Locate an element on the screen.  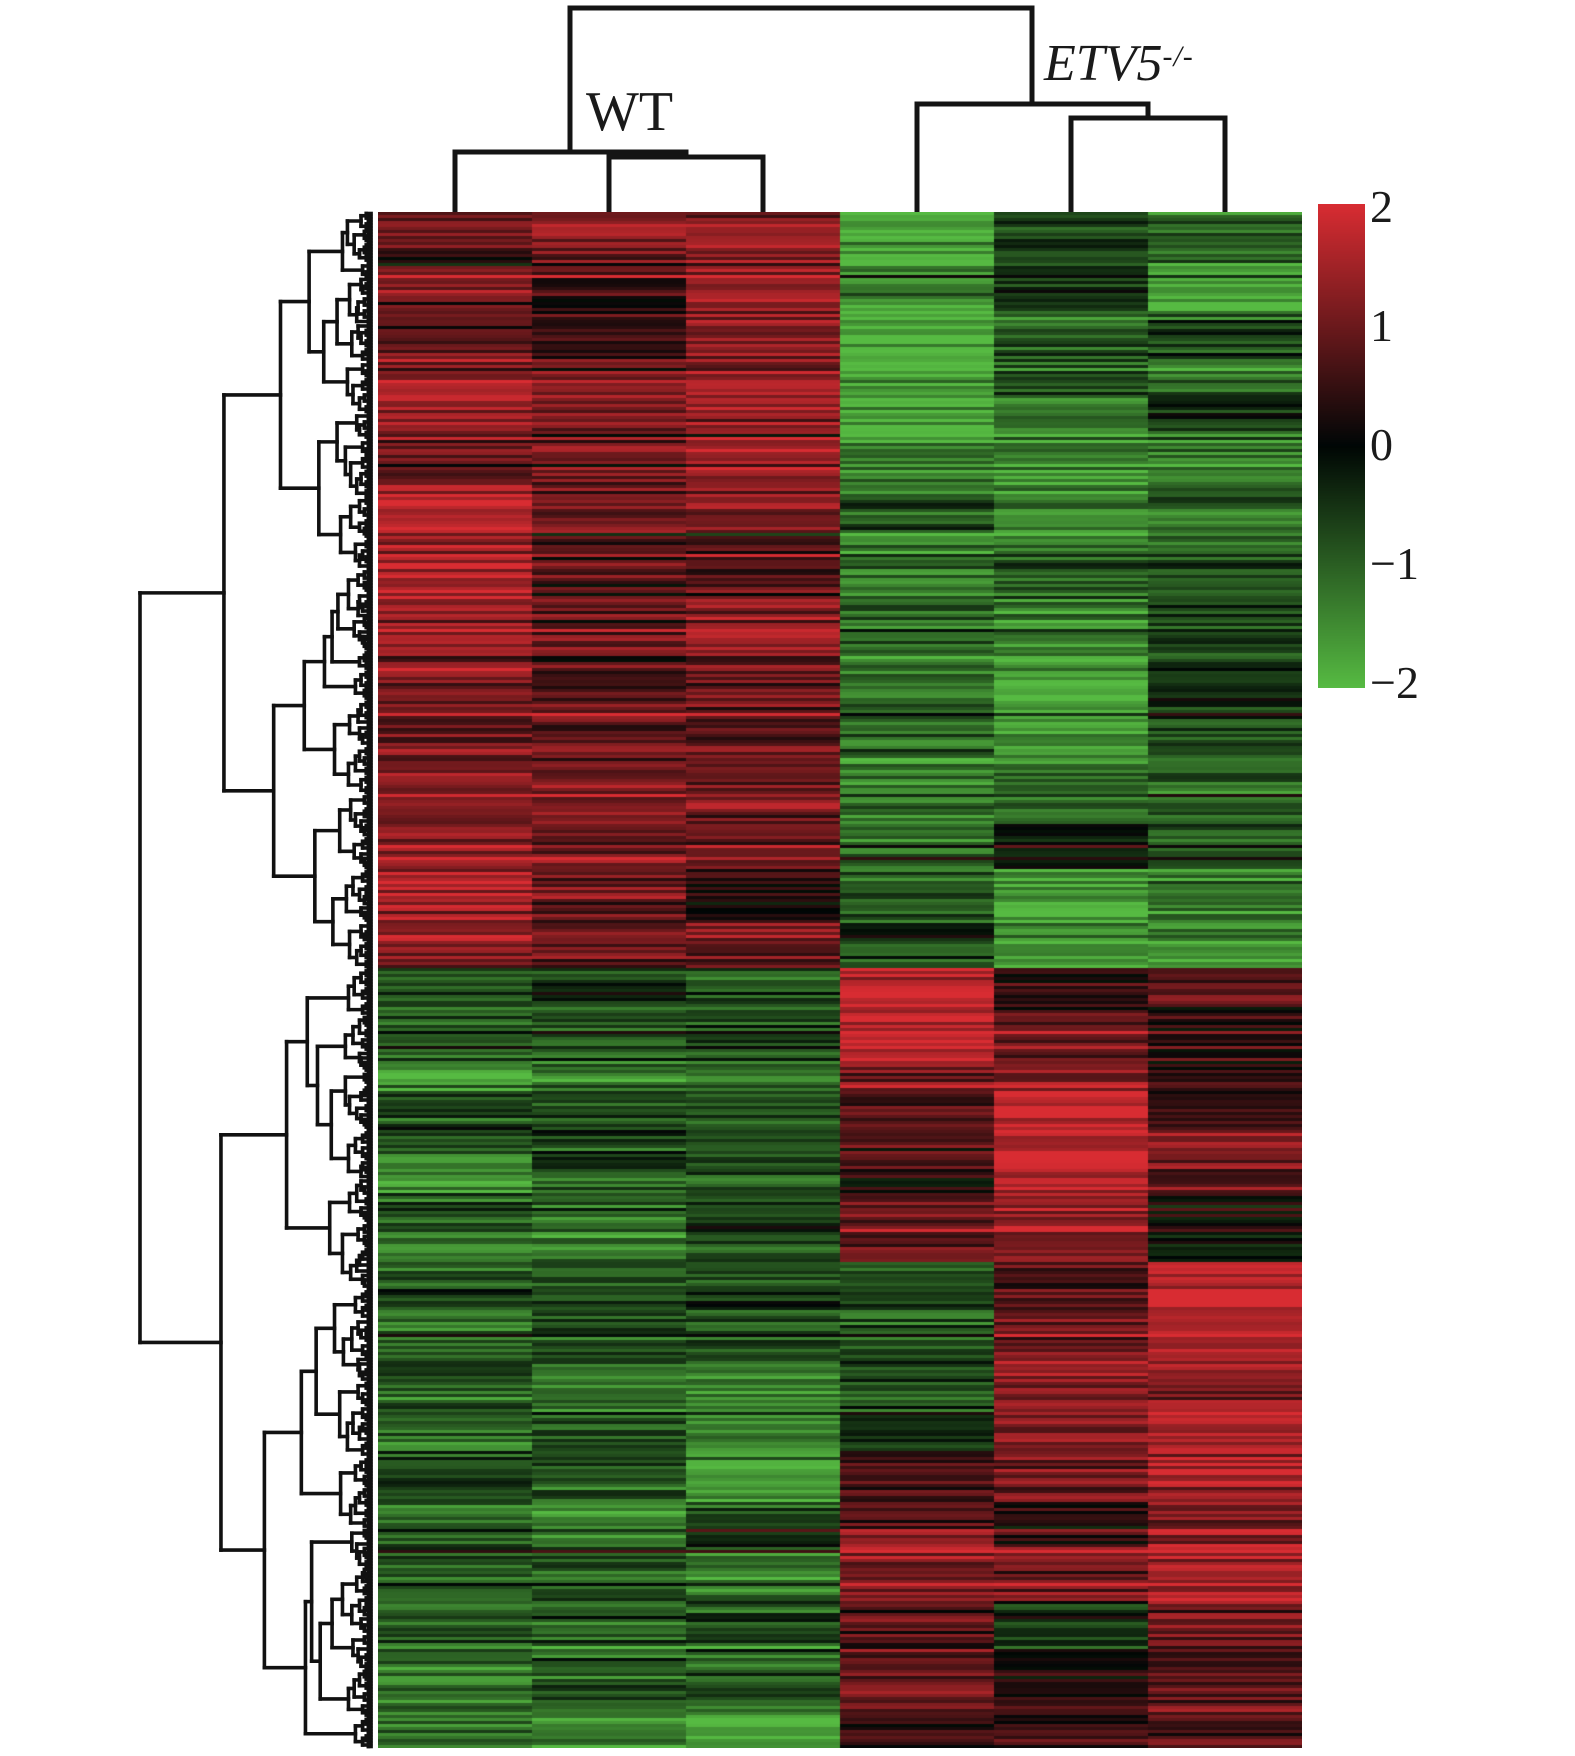
colorbar-tick-label: 0 is located at coordinates (1381, 444).